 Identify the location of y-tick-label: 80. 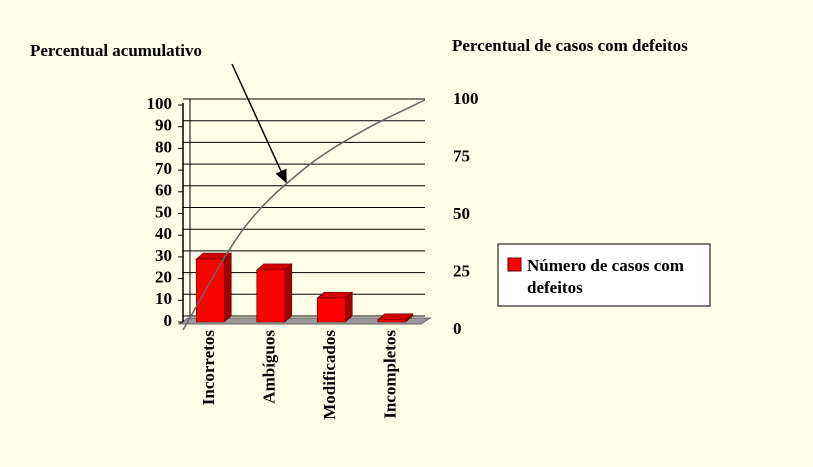
(163, 146).